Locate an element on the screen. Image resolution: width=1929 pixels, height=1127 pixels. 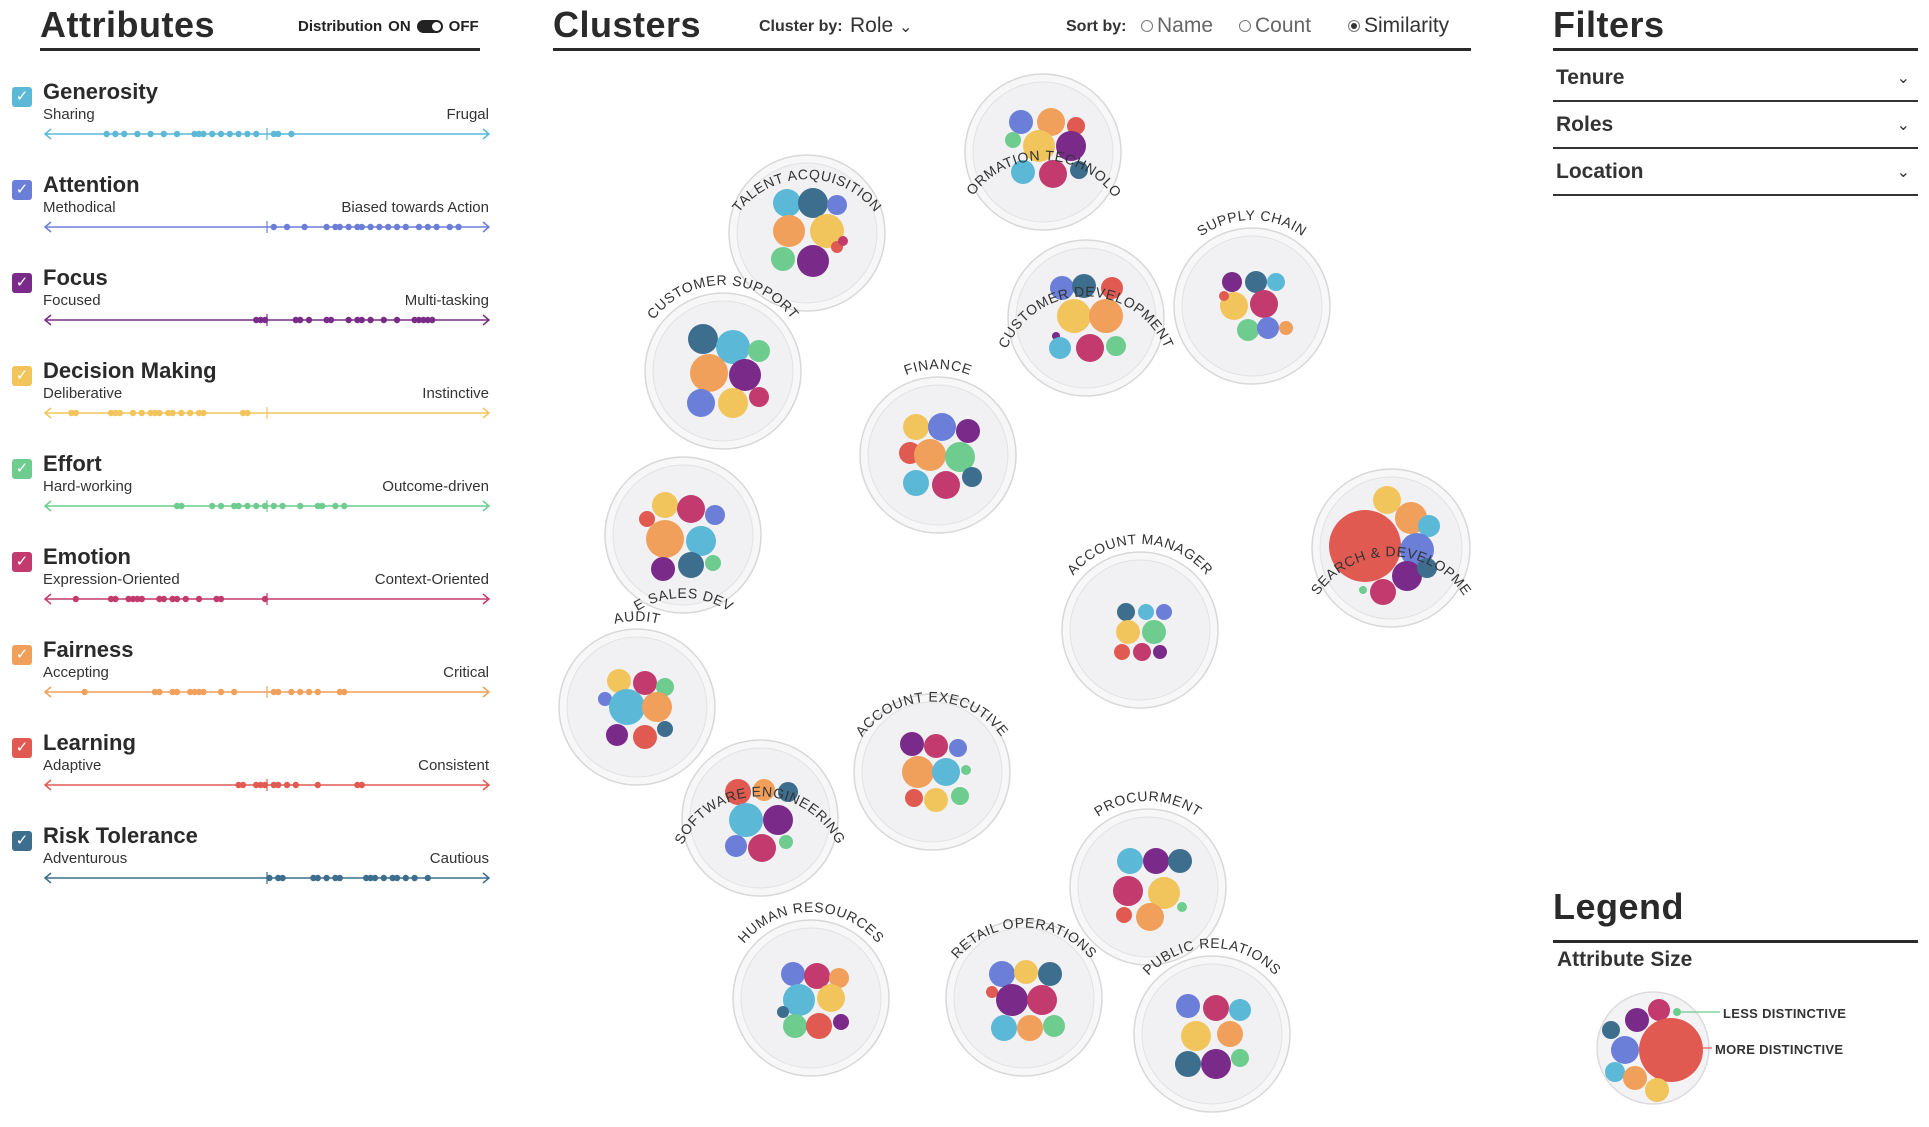
cluster-procurment: PROCURMENT is located at coordinates (1148, 877).